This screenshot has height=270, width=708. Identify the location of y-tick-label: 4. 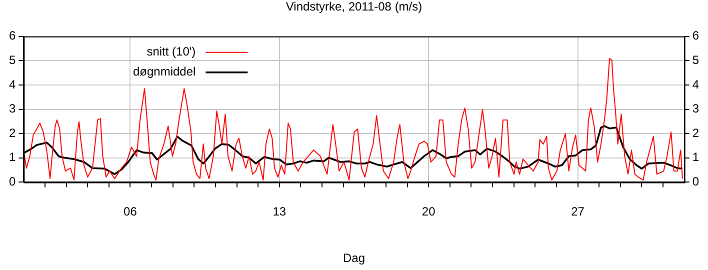
(12, 84).